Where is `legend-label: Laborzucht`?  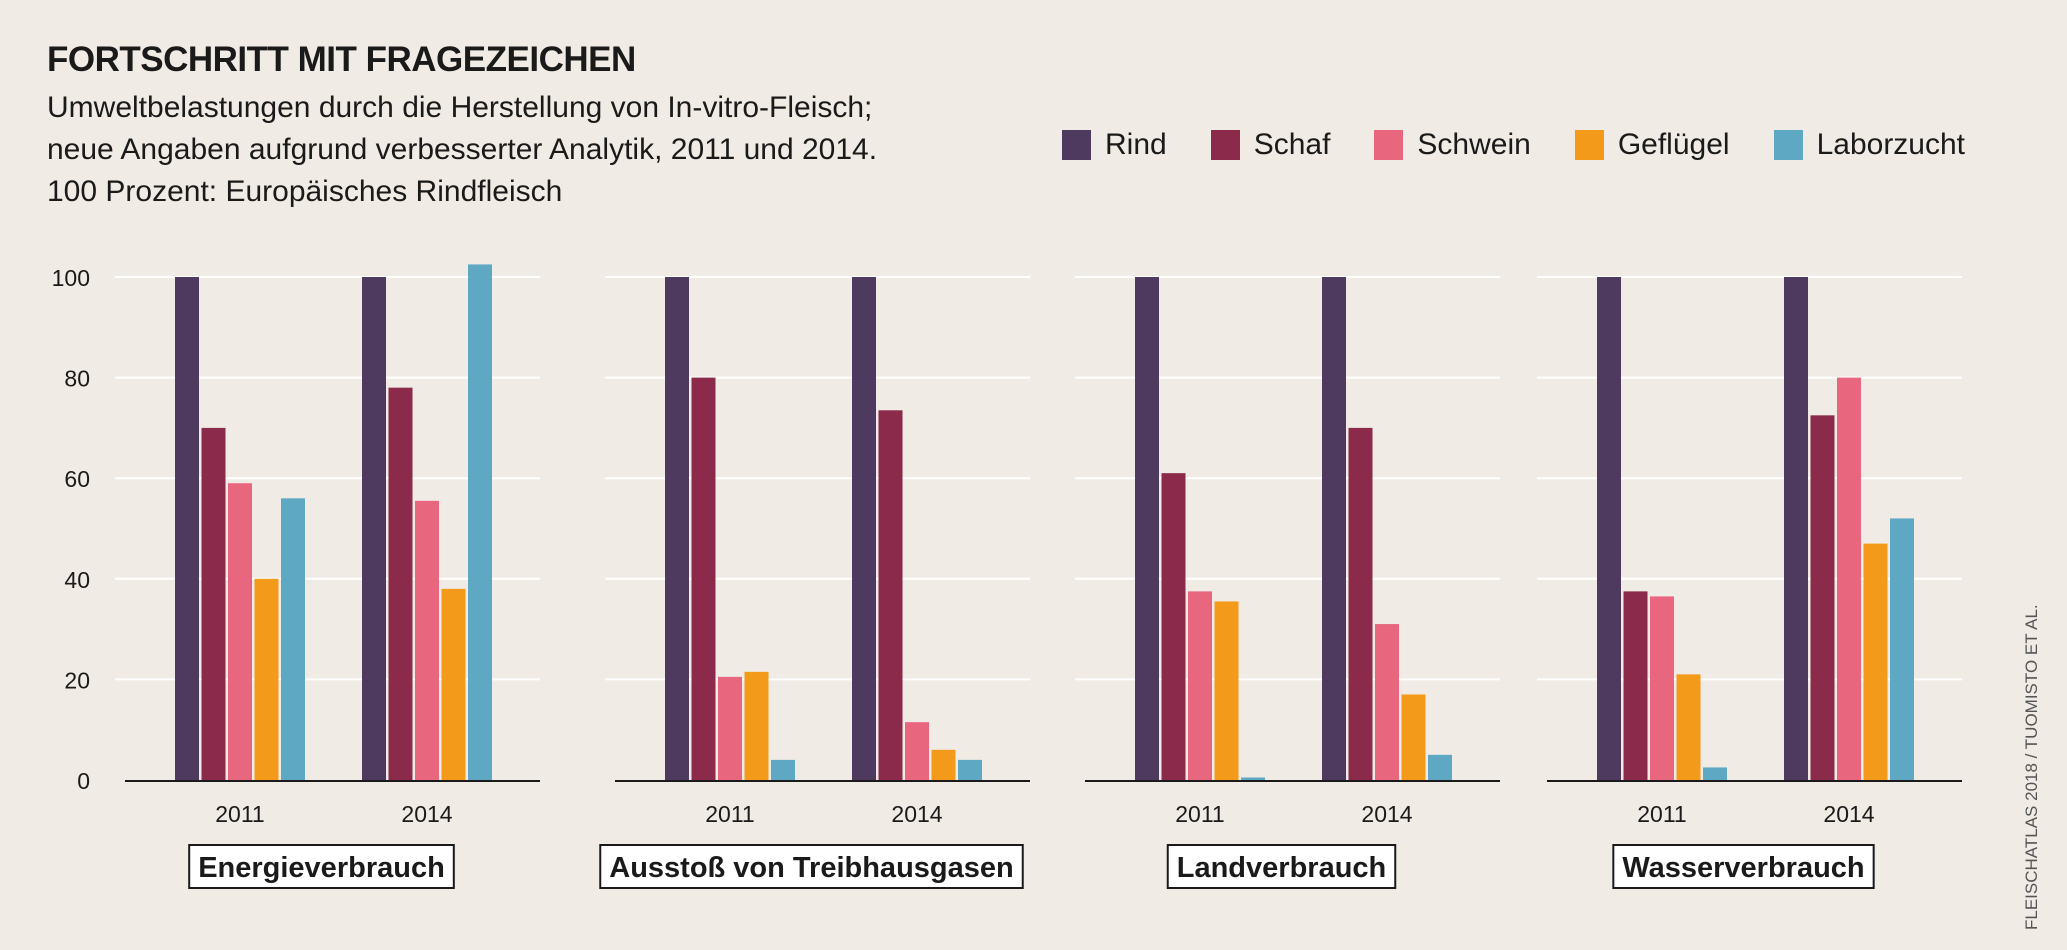
legend-label: Laborzucht is located at coordinates (1891, 144).